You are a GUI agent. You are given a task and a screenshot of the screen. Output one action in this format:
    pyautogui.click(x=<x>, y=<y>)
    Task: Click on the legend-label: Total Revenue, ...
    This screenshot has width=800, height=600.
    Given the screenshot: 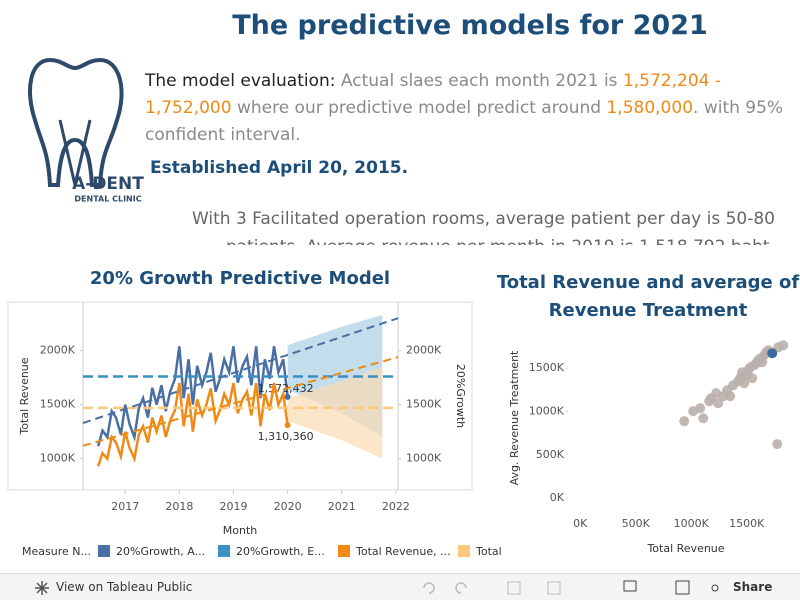 What is the action you would take?
    pyautogui.click(x=403, y=551)
    